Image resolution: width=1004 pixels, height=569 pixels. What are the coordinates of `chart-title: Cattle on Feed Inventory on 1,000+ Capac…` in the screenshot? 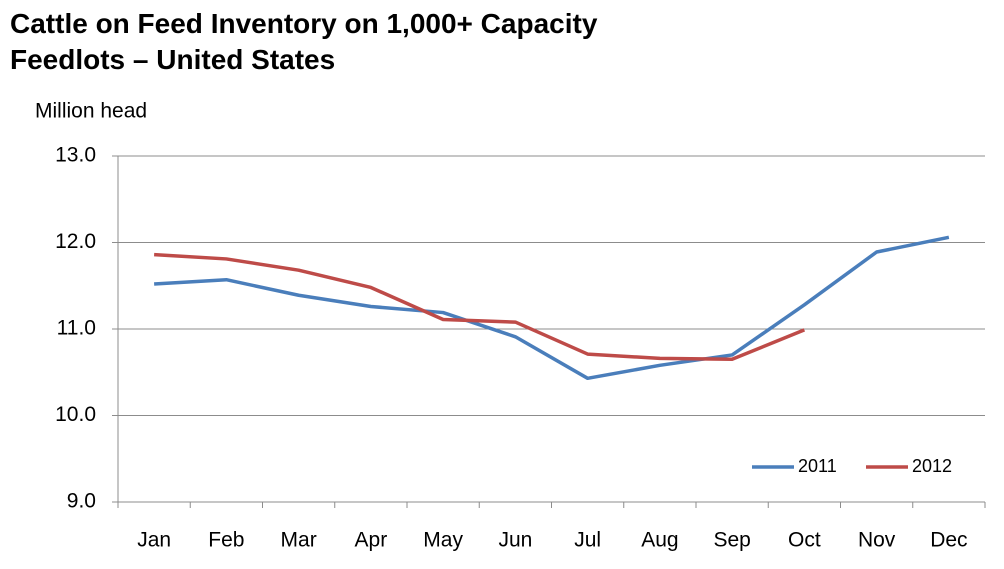 It's located at (304, 41).